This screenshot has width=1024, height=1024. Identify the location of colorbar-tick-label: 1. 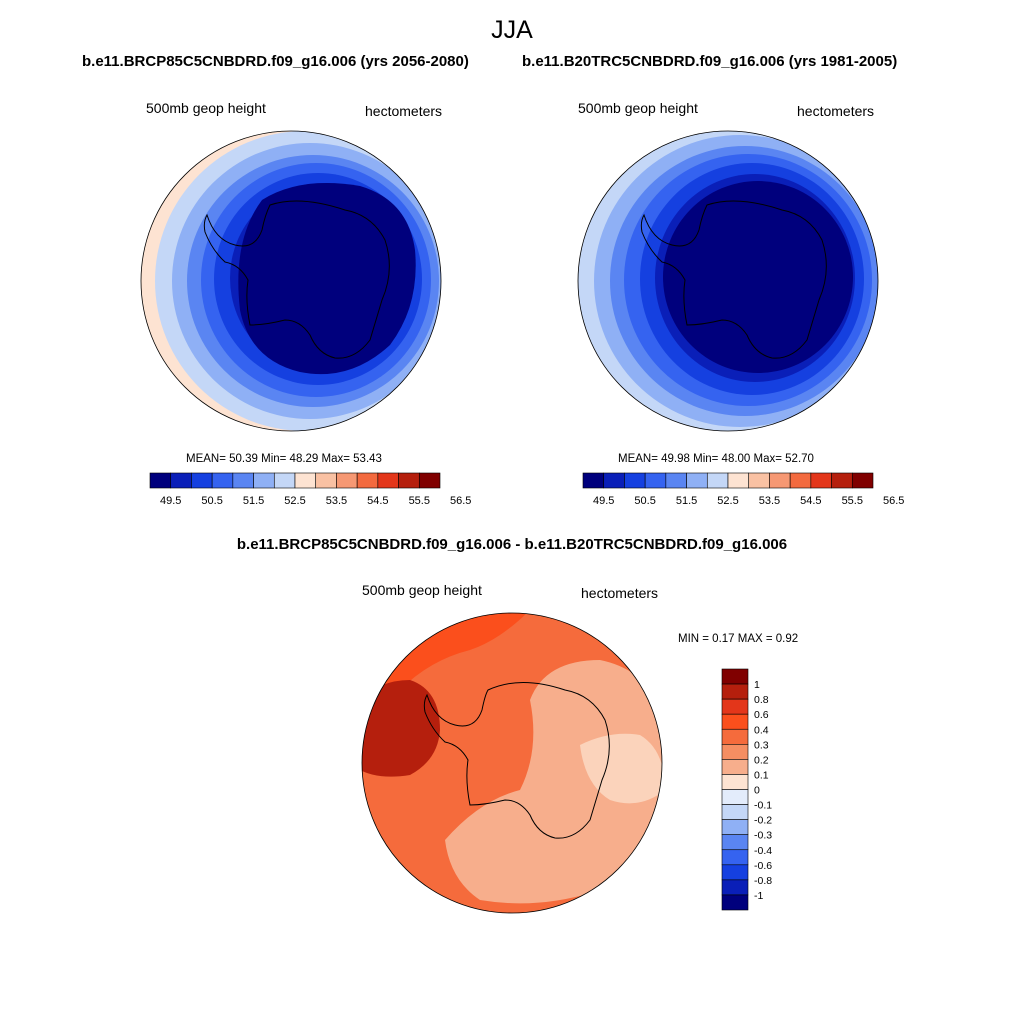
(757, 685).